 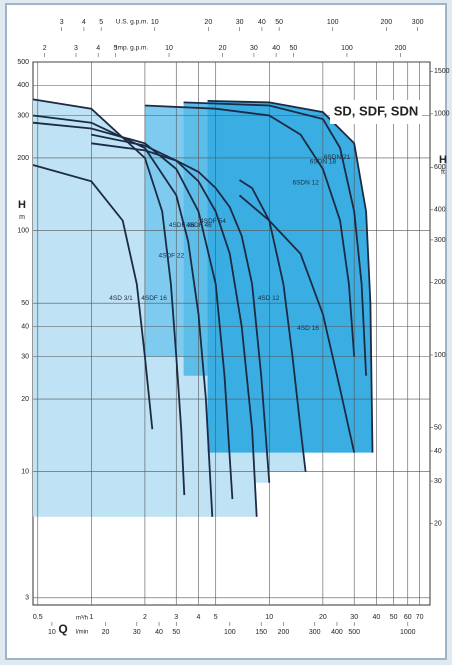 I want to click on x-tick-label: 1, so click(x=91, y=617).